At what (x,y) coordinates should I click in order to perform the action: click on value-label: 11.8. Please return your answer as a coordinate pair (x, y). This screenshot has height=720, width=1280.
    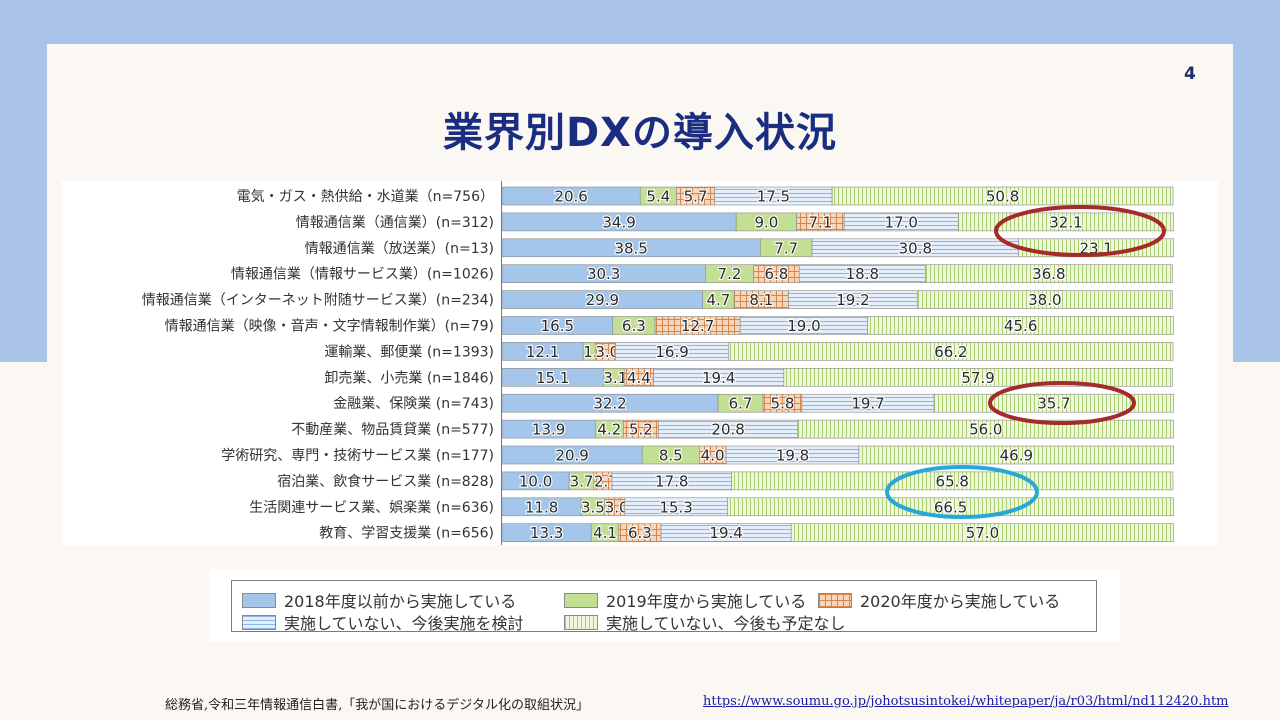
    Looking at the image, I should click on (541, 507).